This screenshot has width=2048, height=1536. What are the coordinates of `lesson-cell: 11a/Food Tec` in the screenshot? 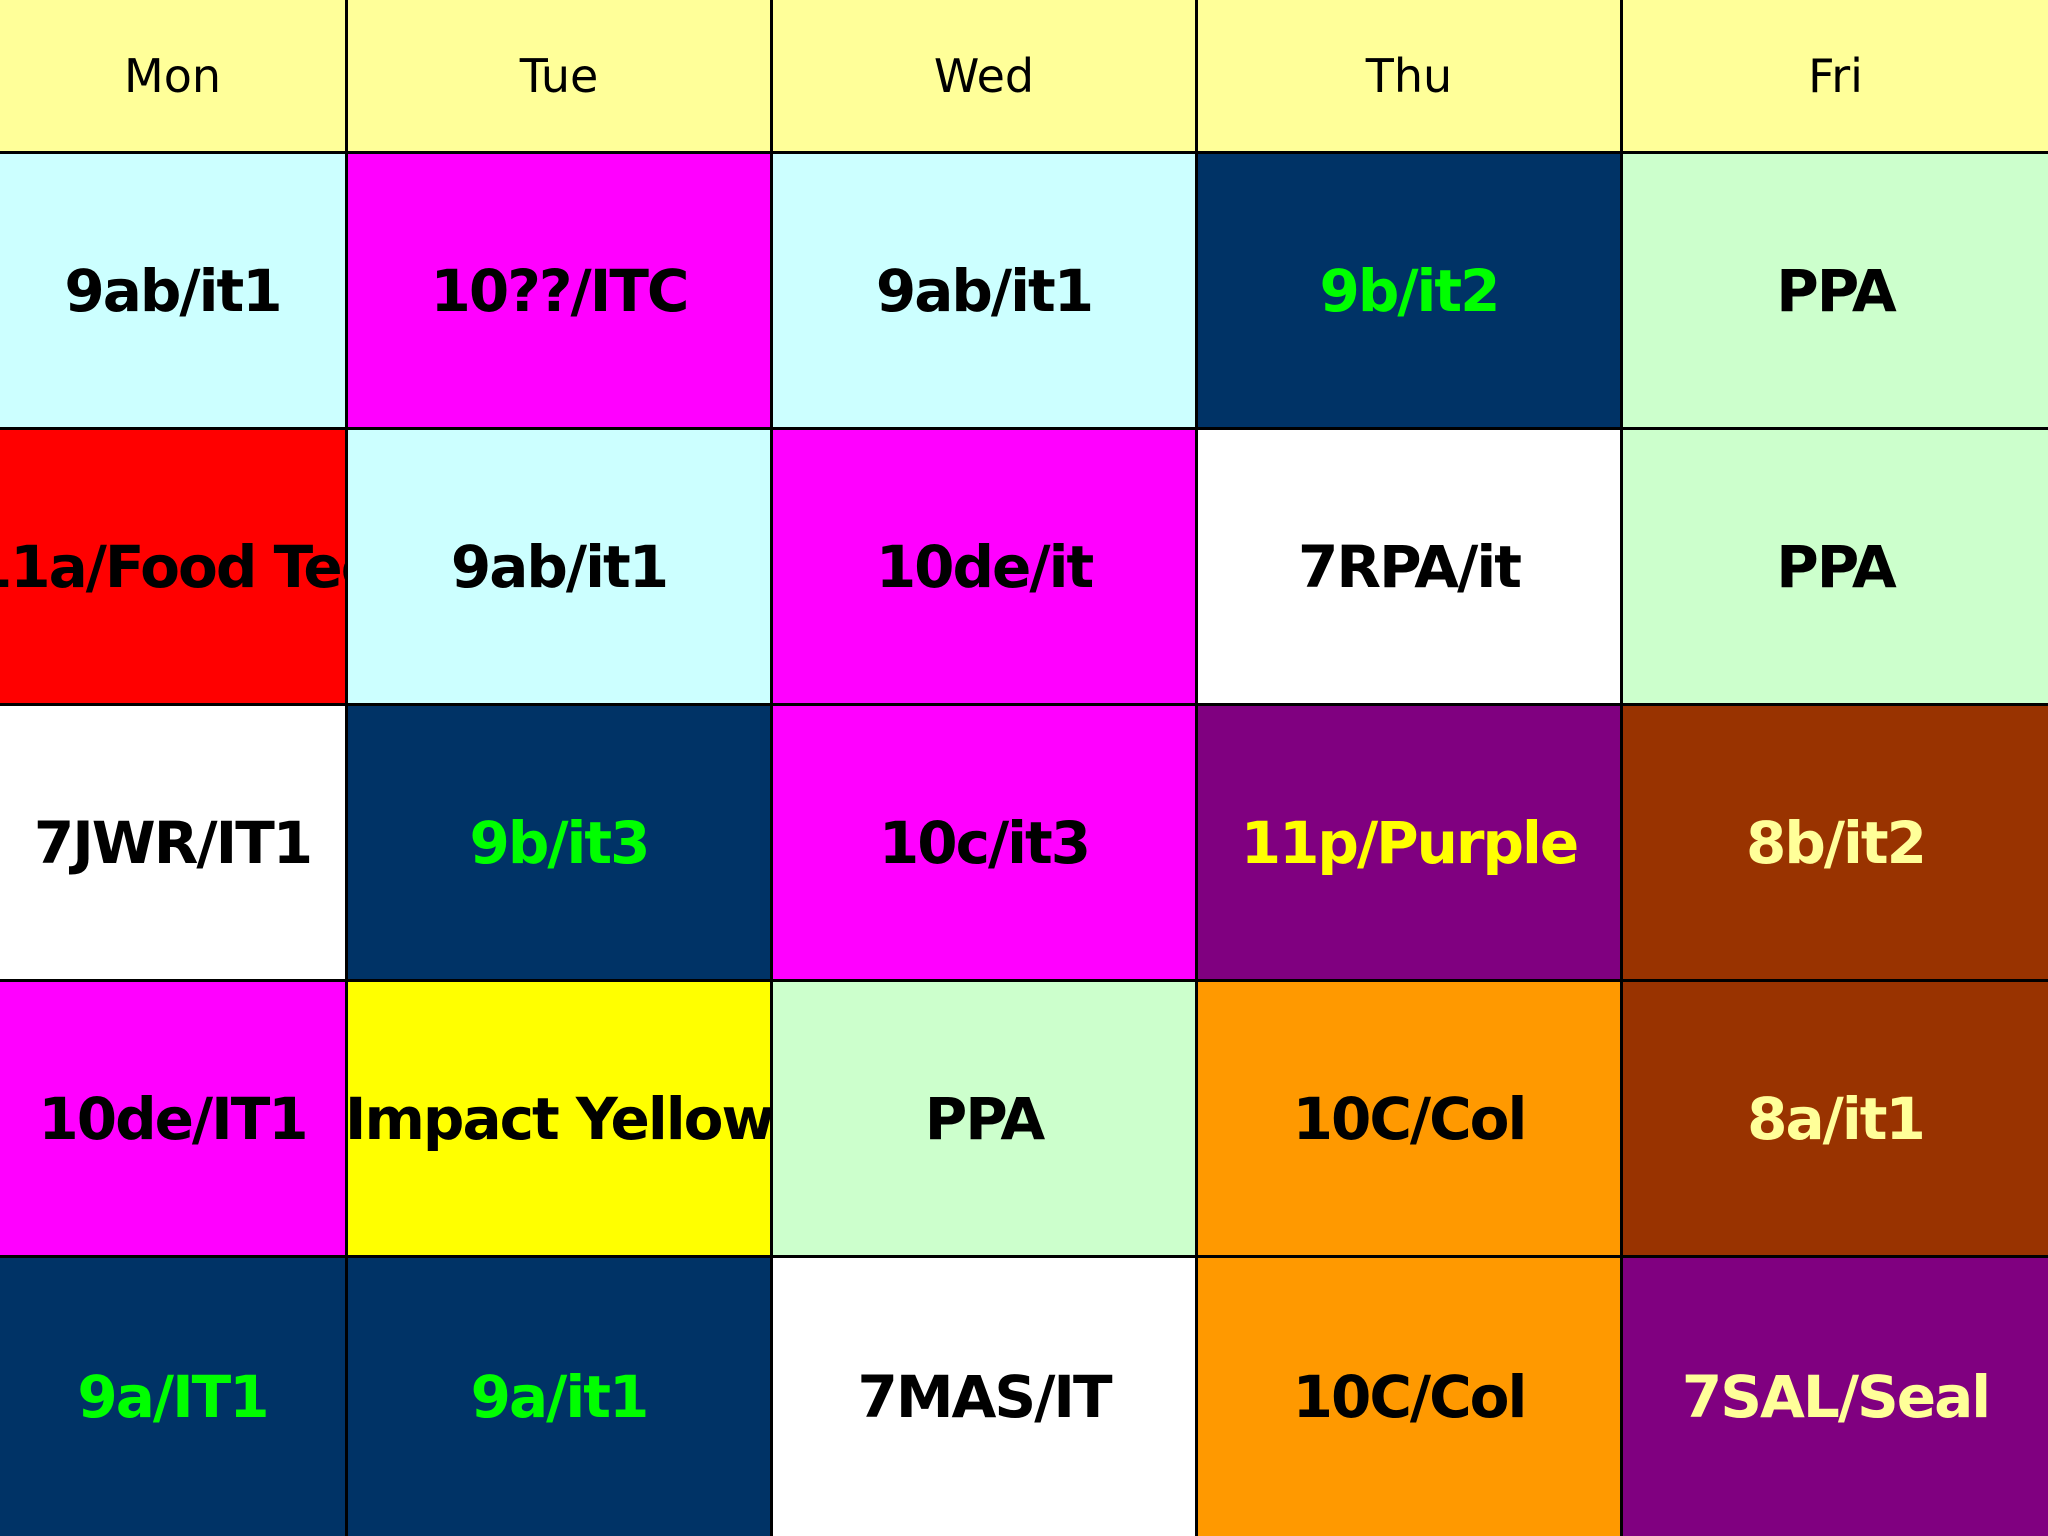 It's located at (174, 568).